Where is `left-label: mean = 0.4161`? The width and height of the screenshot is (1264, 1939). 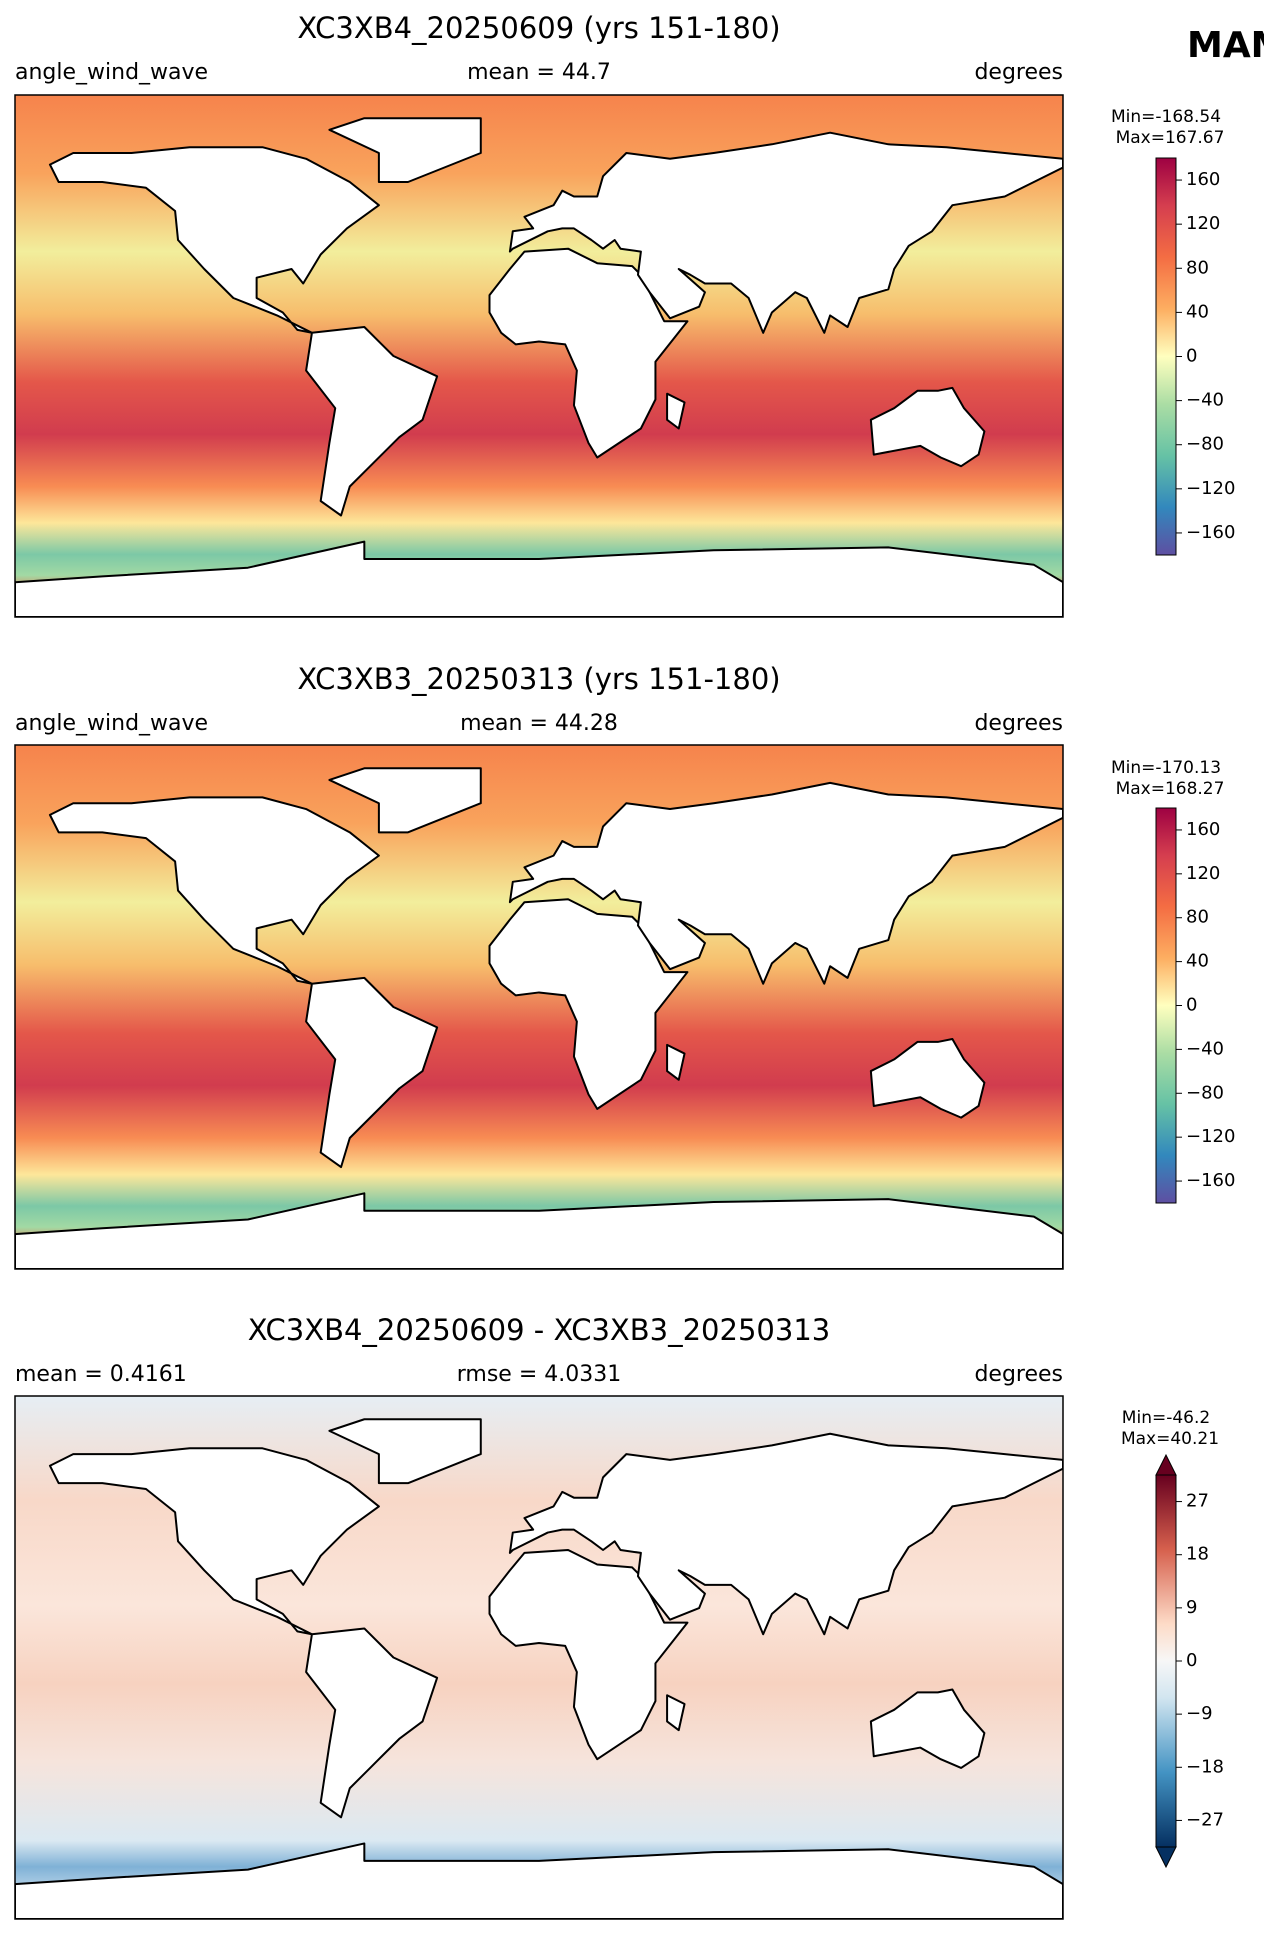 left-label: mean = 0.4161 is located at coordinates (101, 1374).